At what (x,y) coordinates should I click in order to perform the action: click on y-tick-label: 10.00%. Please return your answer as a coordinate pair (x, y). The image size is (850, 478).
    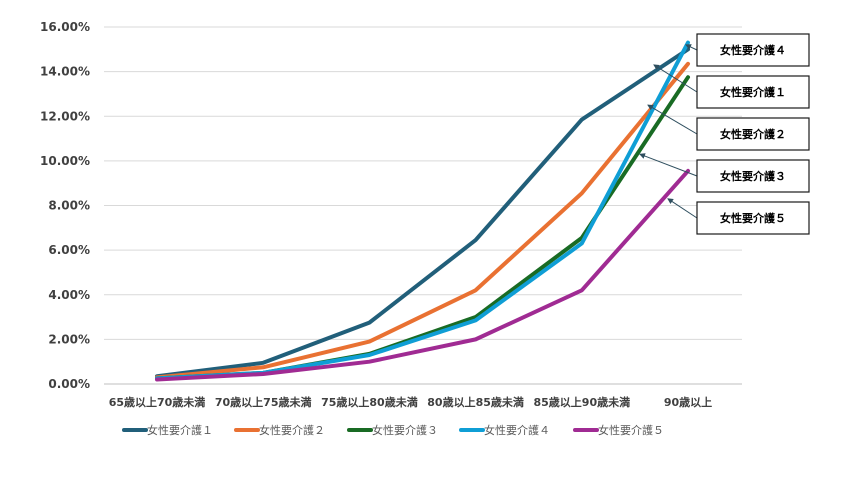
    Looking at the image, I should click on (65, 161).